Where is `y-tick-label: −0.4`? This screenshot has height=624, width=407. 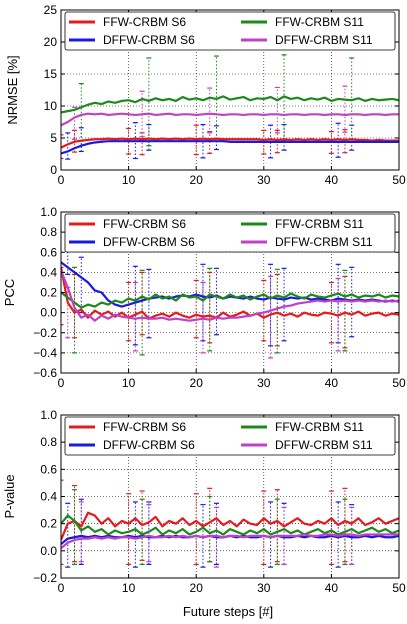
y-tick-label: −0.4 is located at coordinates (45, 353).